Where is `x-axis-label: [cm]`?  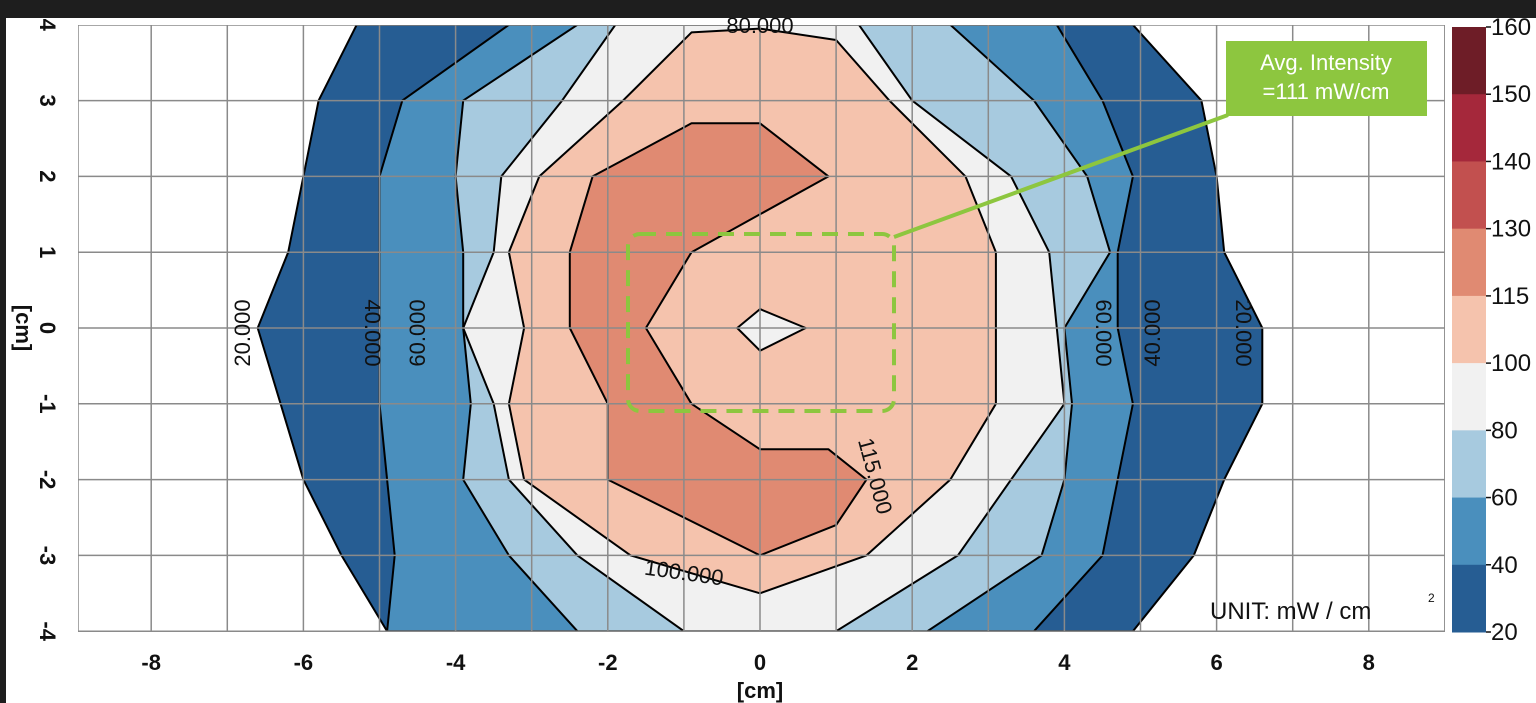 x-axis-label: [cm] is located at coordinates (760, 690).